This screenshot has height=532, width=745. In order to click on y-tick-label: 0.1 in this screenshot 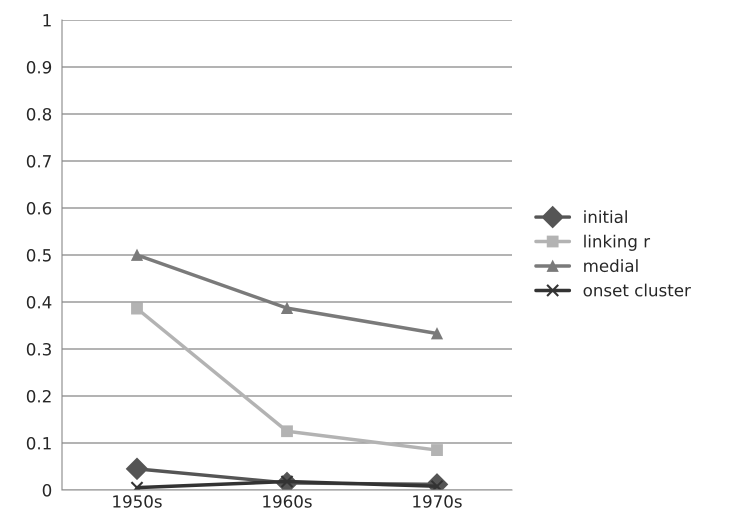, I will do `click(38, 443)`.